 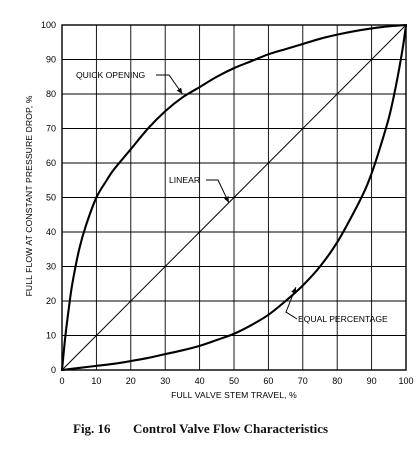 I want to click on y-axis-title: FULL FLOW AT CONSTANT PRESSURE DROP, %, so click(x=29, y=195).